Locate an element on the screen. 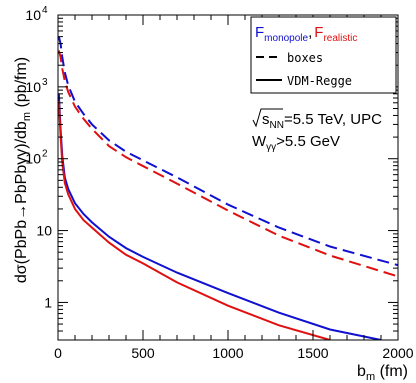 The image size is (416, 383). x-tick-labels: 0 500 1000 1500 2000 is located at coordinates (234, 353).